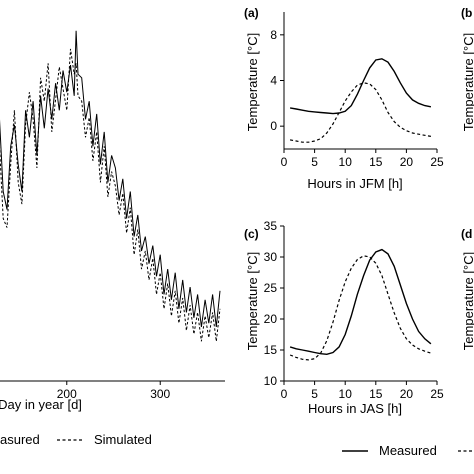  What do you see at coordinates (346, 394) in the screenshot?
I see `panel-c-x-tick-label: 10` at bounding box center [346, 394].